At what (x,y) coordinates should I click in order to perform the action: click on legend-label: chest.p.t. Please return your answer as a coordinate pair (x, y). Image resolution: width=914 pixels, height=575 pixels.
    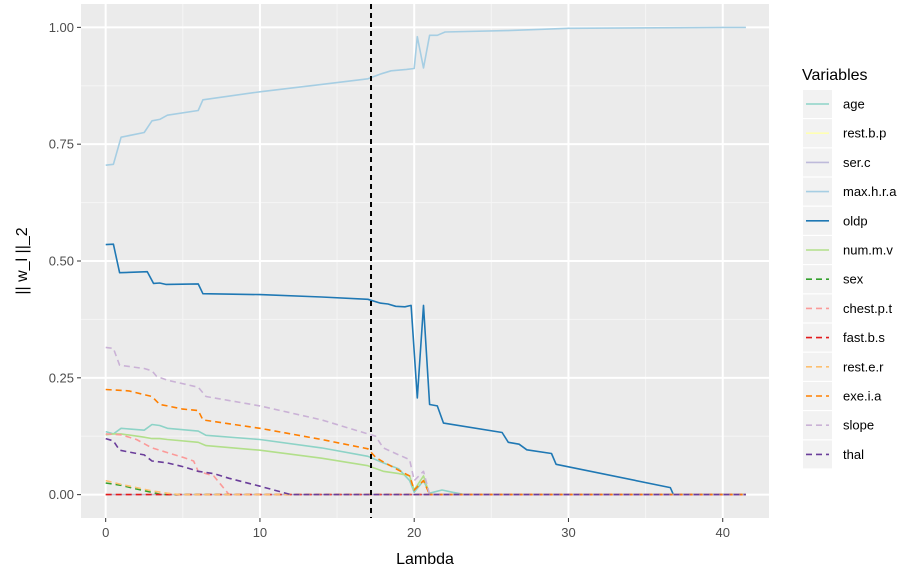
    Looking at the image, I should click on (868, 308).